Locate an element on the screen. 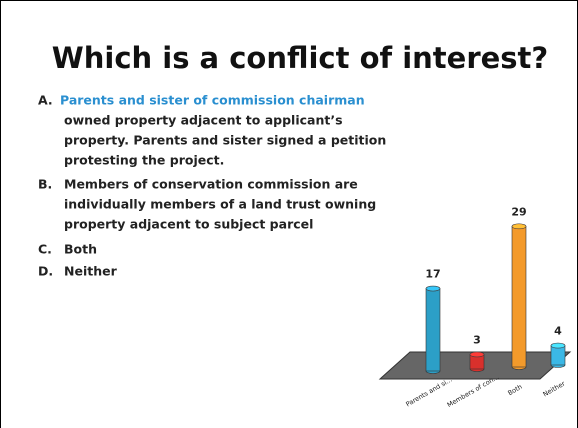 The image size is (578, 428). x-tick-label: Neither is located at coordinates (554, 388).